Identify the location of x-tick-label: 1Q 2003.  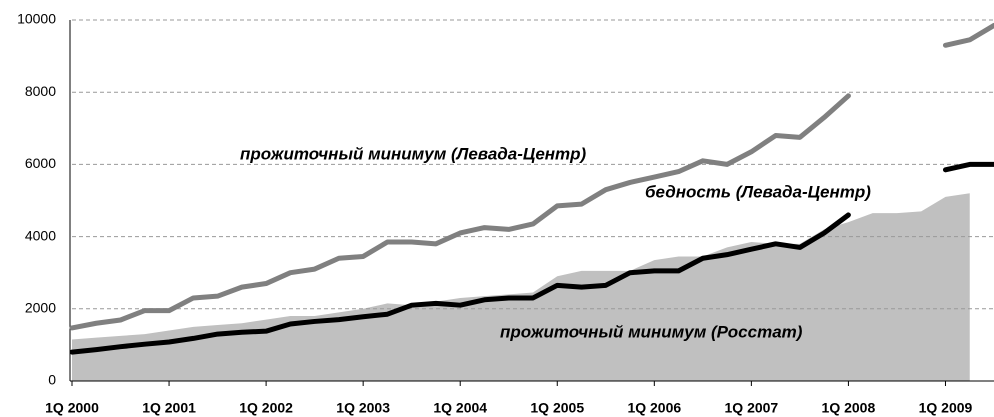
(363, 408).